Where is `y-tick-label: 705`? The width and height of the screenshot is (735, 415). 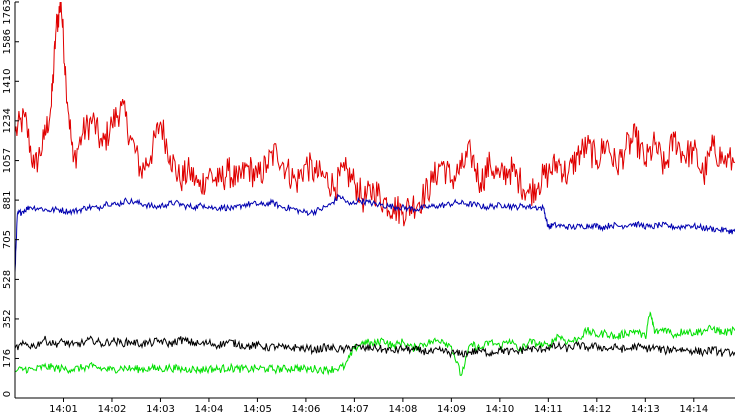 y-tick-label: 705 is located at coordinates (7, 239).